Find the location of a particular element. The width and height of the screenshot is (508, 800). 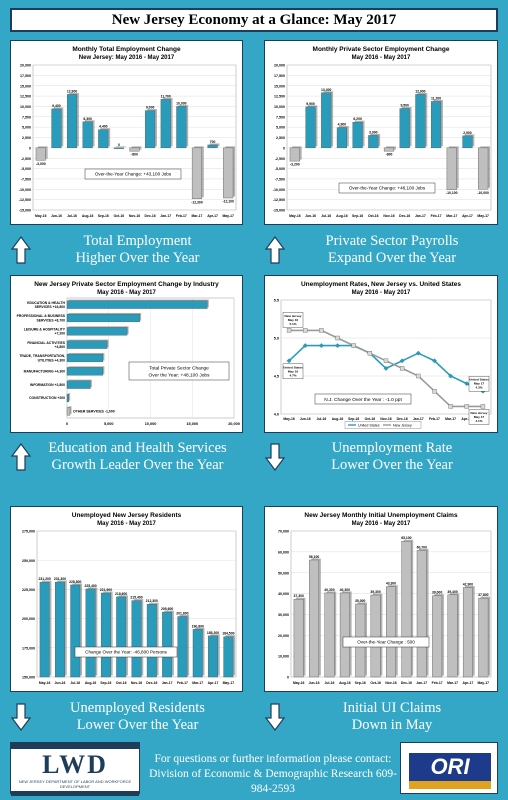

callout-text: United States is located at coordinates (479, 380).